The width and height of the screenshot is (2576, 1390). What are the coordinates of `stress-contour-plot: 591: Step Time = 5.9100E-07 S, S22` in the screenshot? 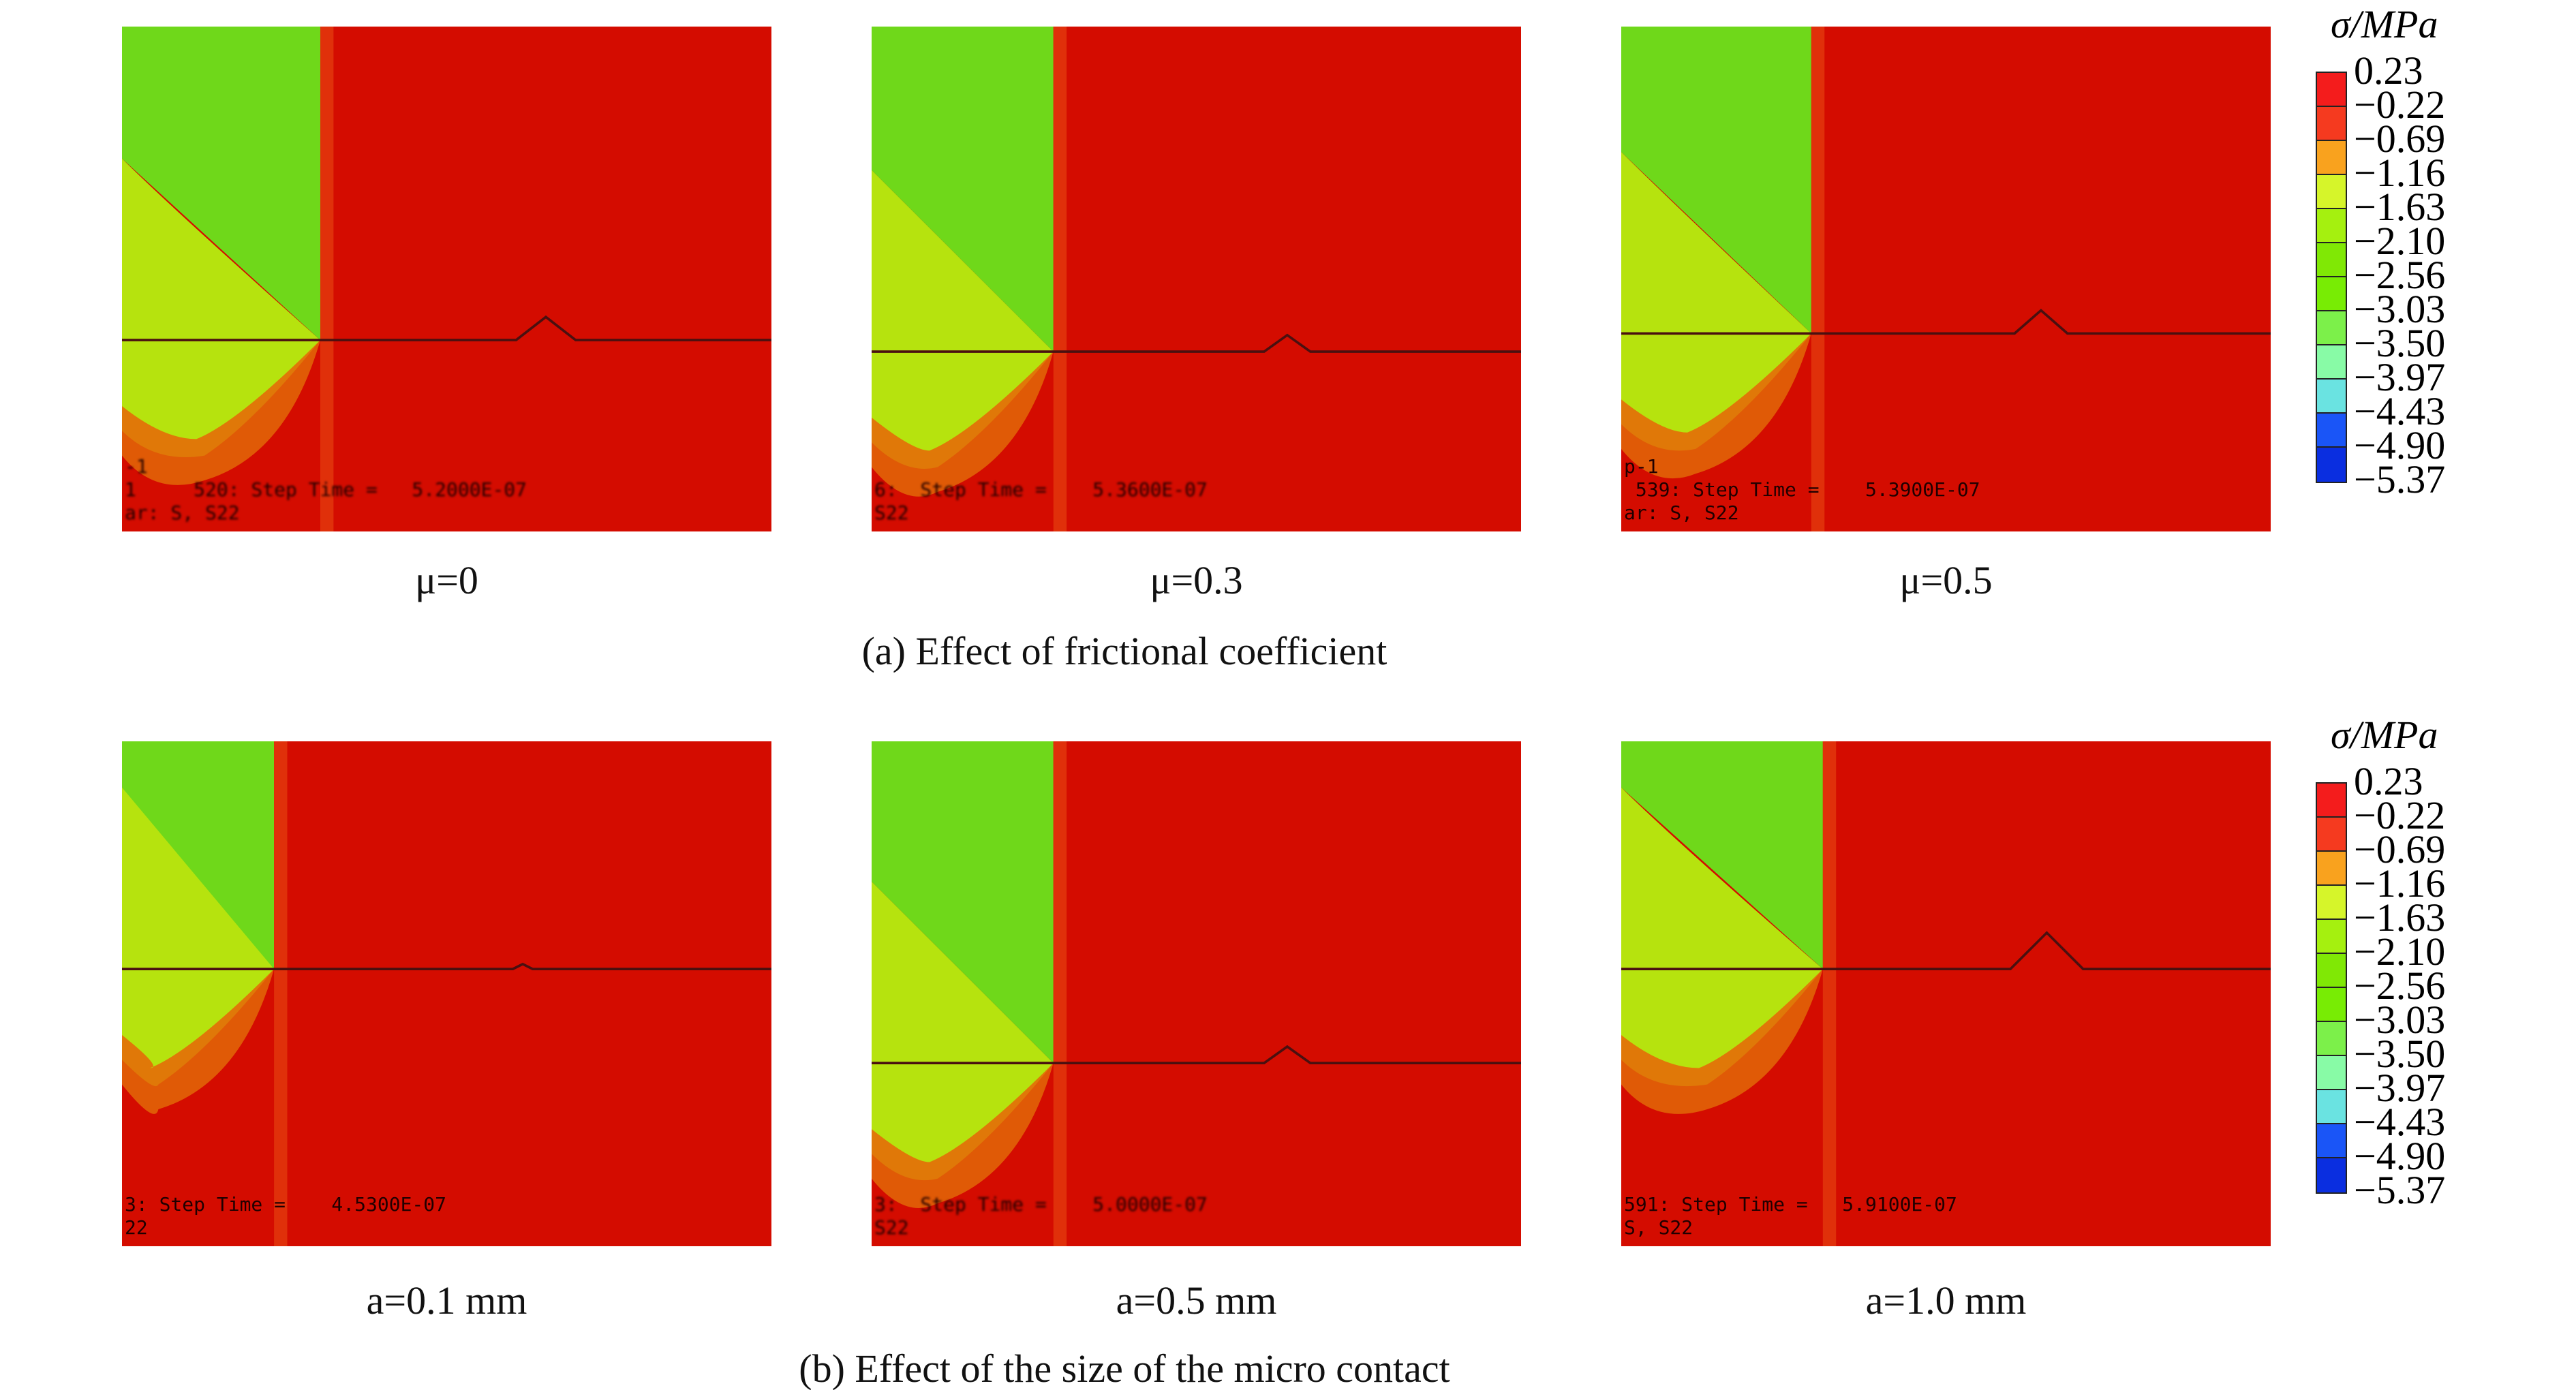 It's located at (1946, 993).